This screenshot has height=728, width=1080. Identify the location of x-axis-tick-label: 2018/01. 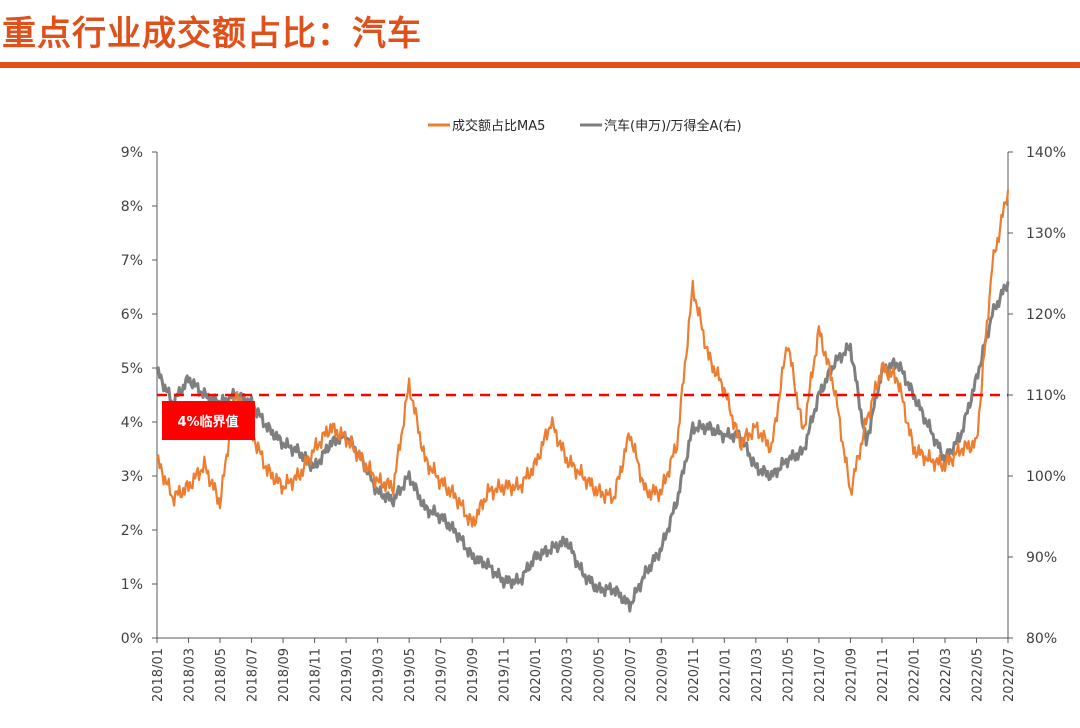
(158, 675).